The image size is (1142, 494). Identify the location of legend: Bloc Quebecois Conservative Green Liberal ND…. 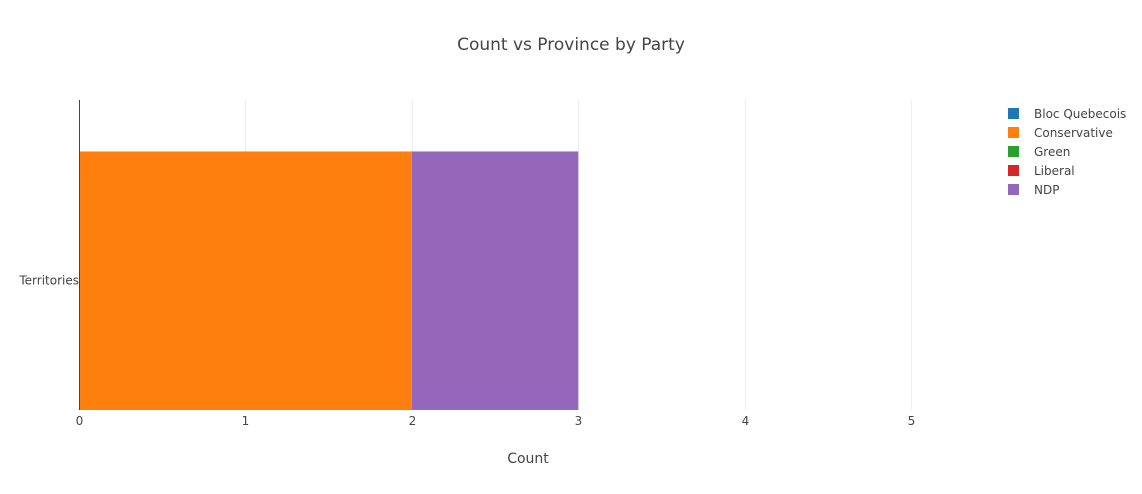
(1067, 152).